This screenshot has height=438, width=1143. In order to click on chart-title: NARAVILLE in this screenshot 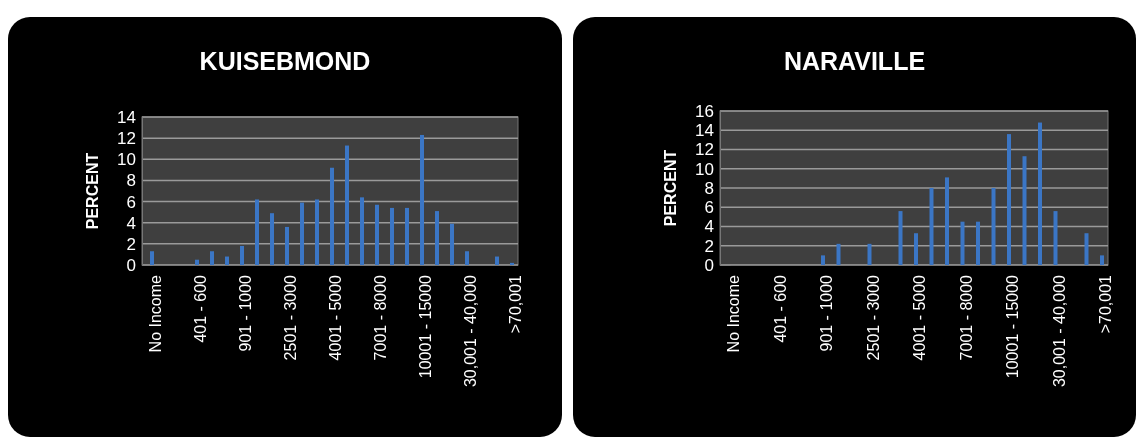, I will do `click(854, 61)`.